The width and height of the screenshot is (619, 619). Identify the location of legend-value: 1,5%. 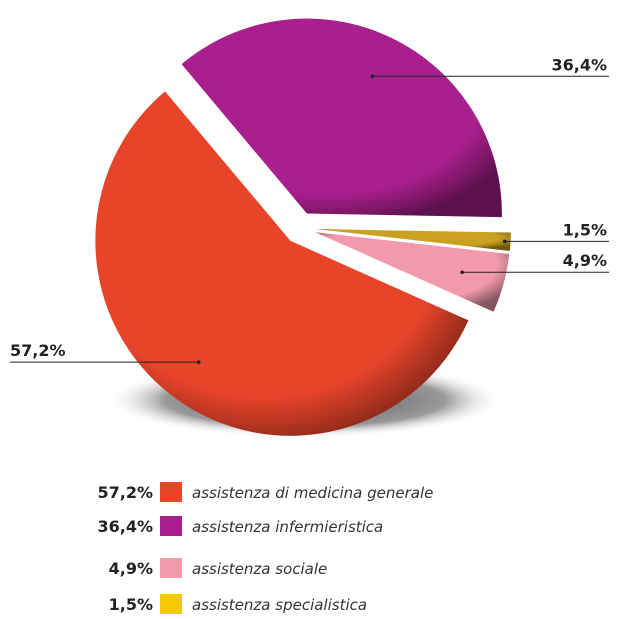
(131, 604).